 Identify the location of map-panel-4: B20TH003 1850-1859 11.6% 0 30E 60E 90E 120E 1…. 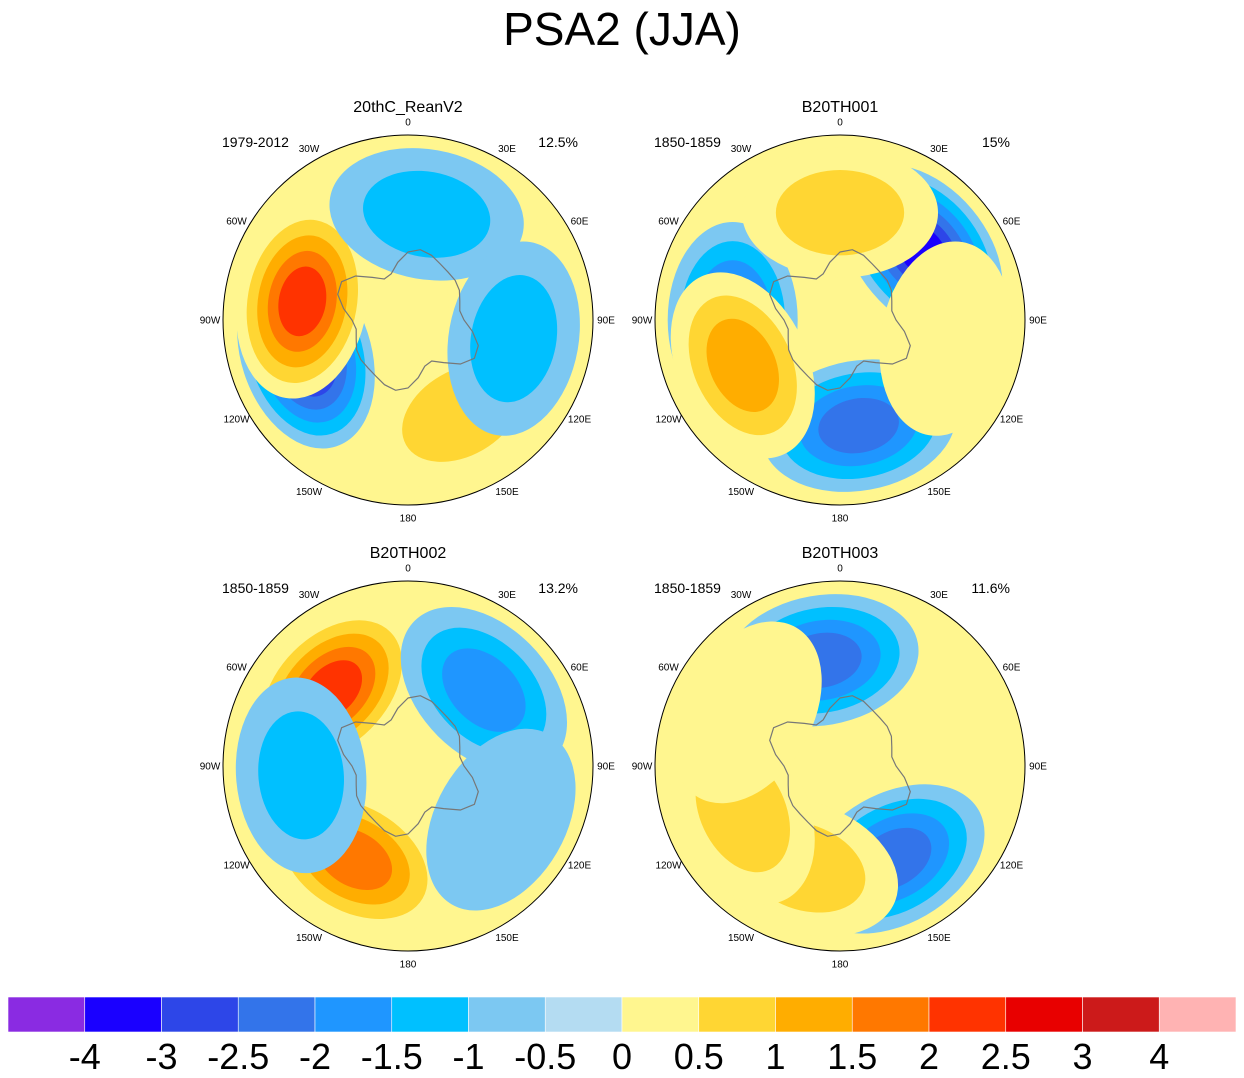
(840, 758).